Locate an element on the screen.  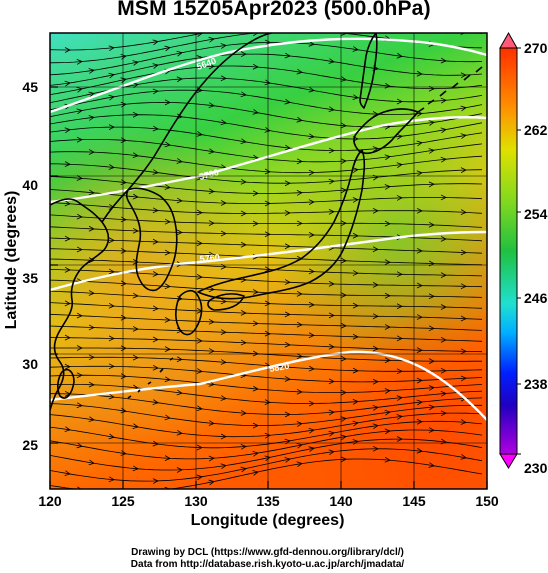
colorbar-tick-262: 262 is located at coordinates (536, 130).